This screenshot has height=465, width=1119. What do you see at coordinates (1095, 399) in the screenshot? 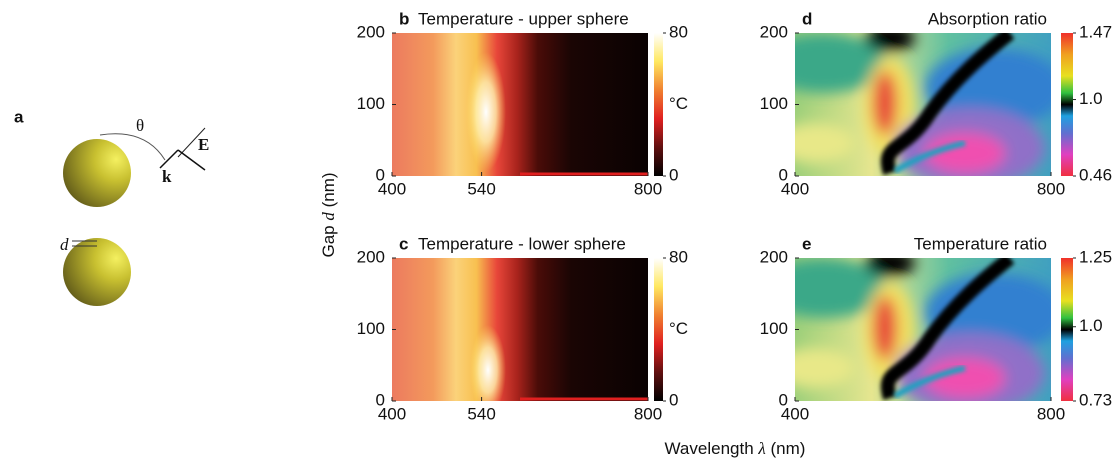
I see `colorbar-tick-label: 0.73` at bounding box center [1095, 399].